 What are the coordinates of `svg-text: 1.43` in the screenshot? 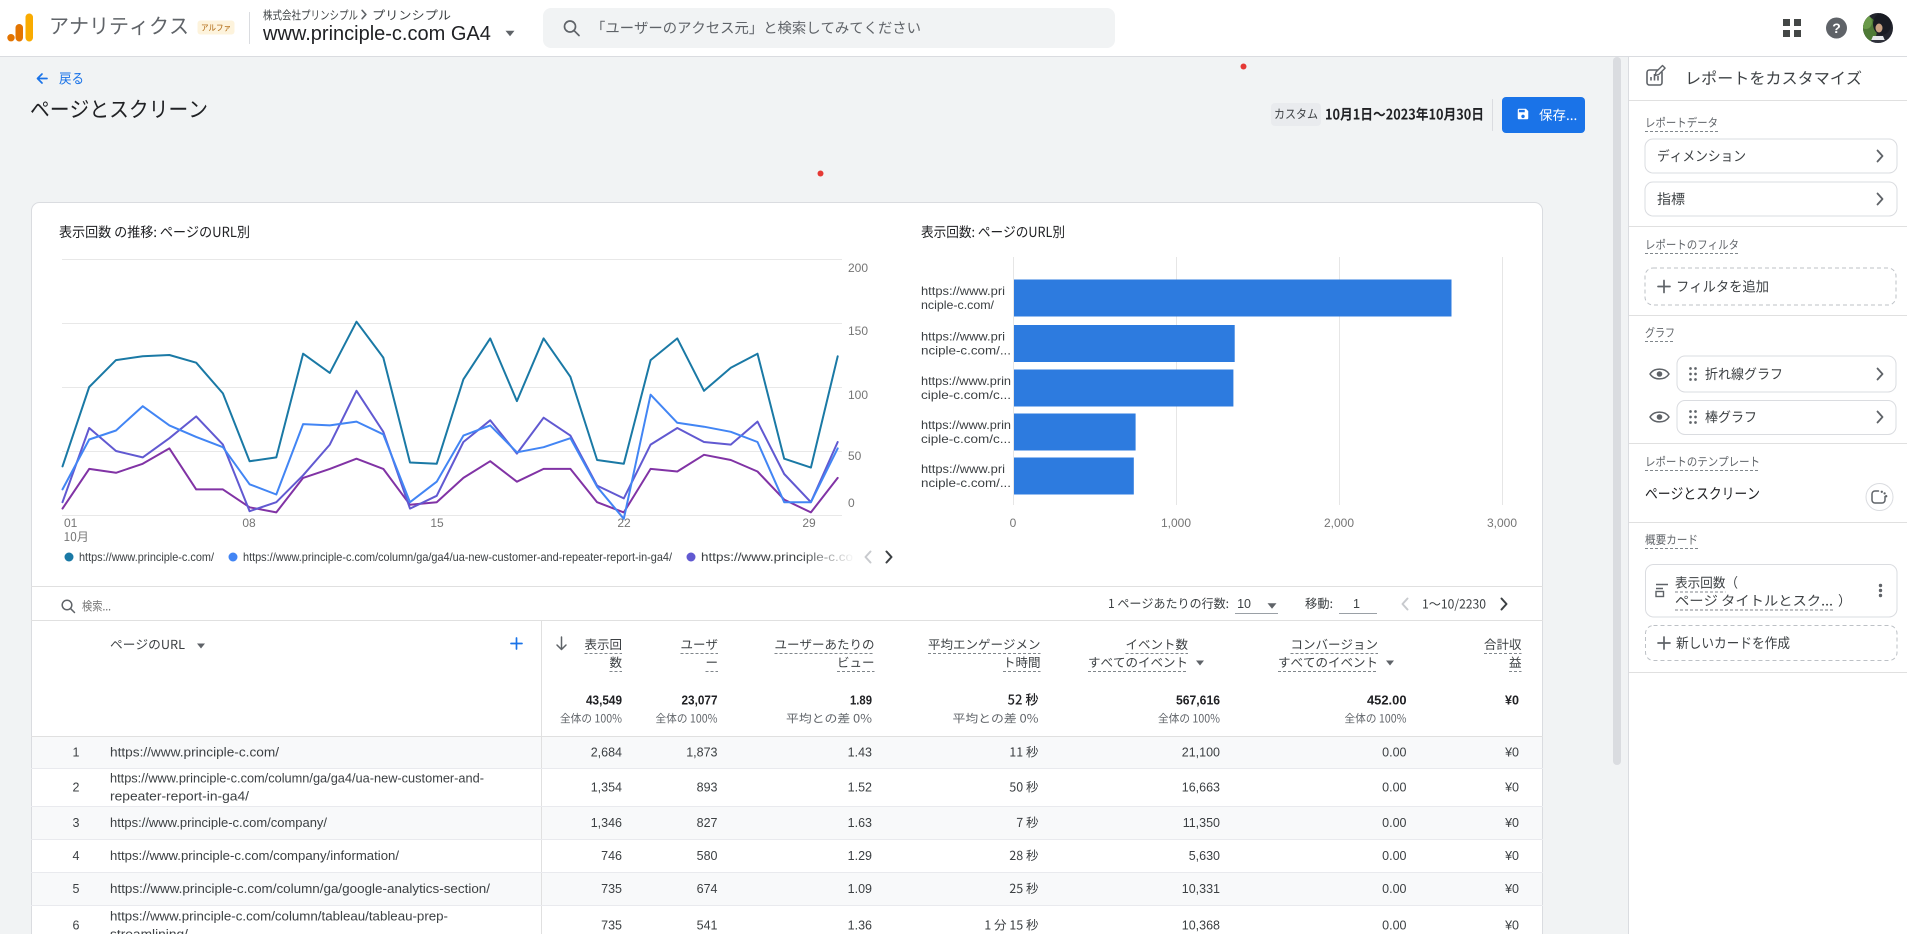 It's located at (860, 753).